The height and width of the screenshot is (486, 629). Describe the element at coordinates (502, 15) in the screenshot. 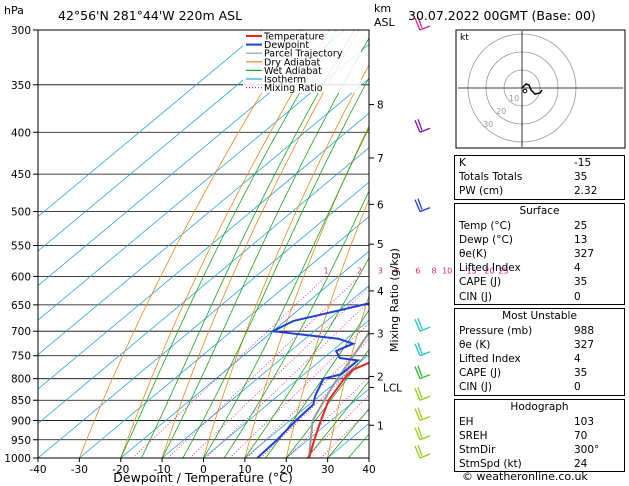

I see `datetime-label: 30.07.2022 00GMT (Base: 00)` at that location.